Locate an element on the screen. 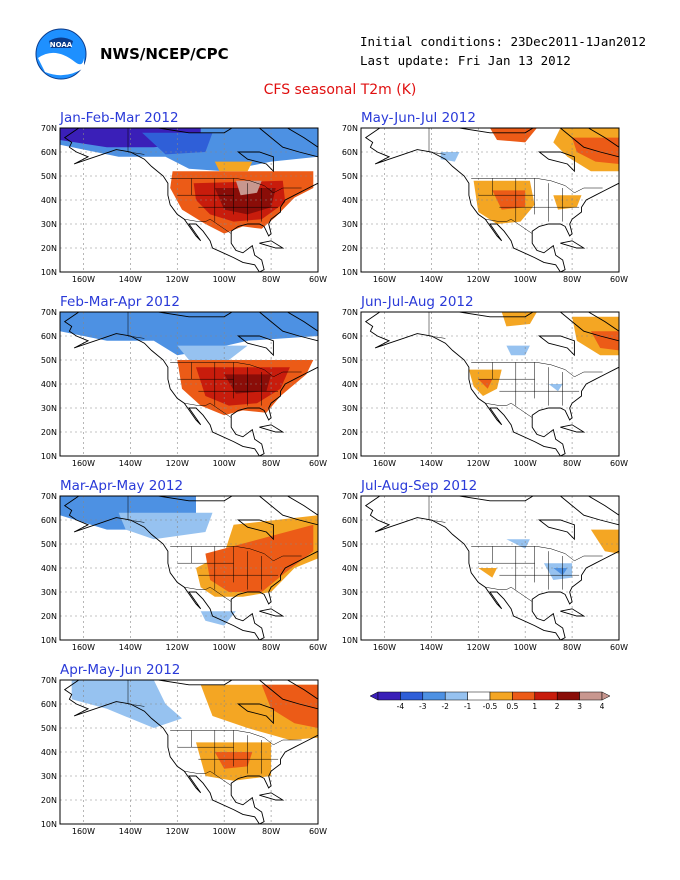 Image resolution: width=680 pixels, height=880 pixels. panel-title-jfm: Jan-Feb-Mar 2012 is located at coordinates (119, 118).